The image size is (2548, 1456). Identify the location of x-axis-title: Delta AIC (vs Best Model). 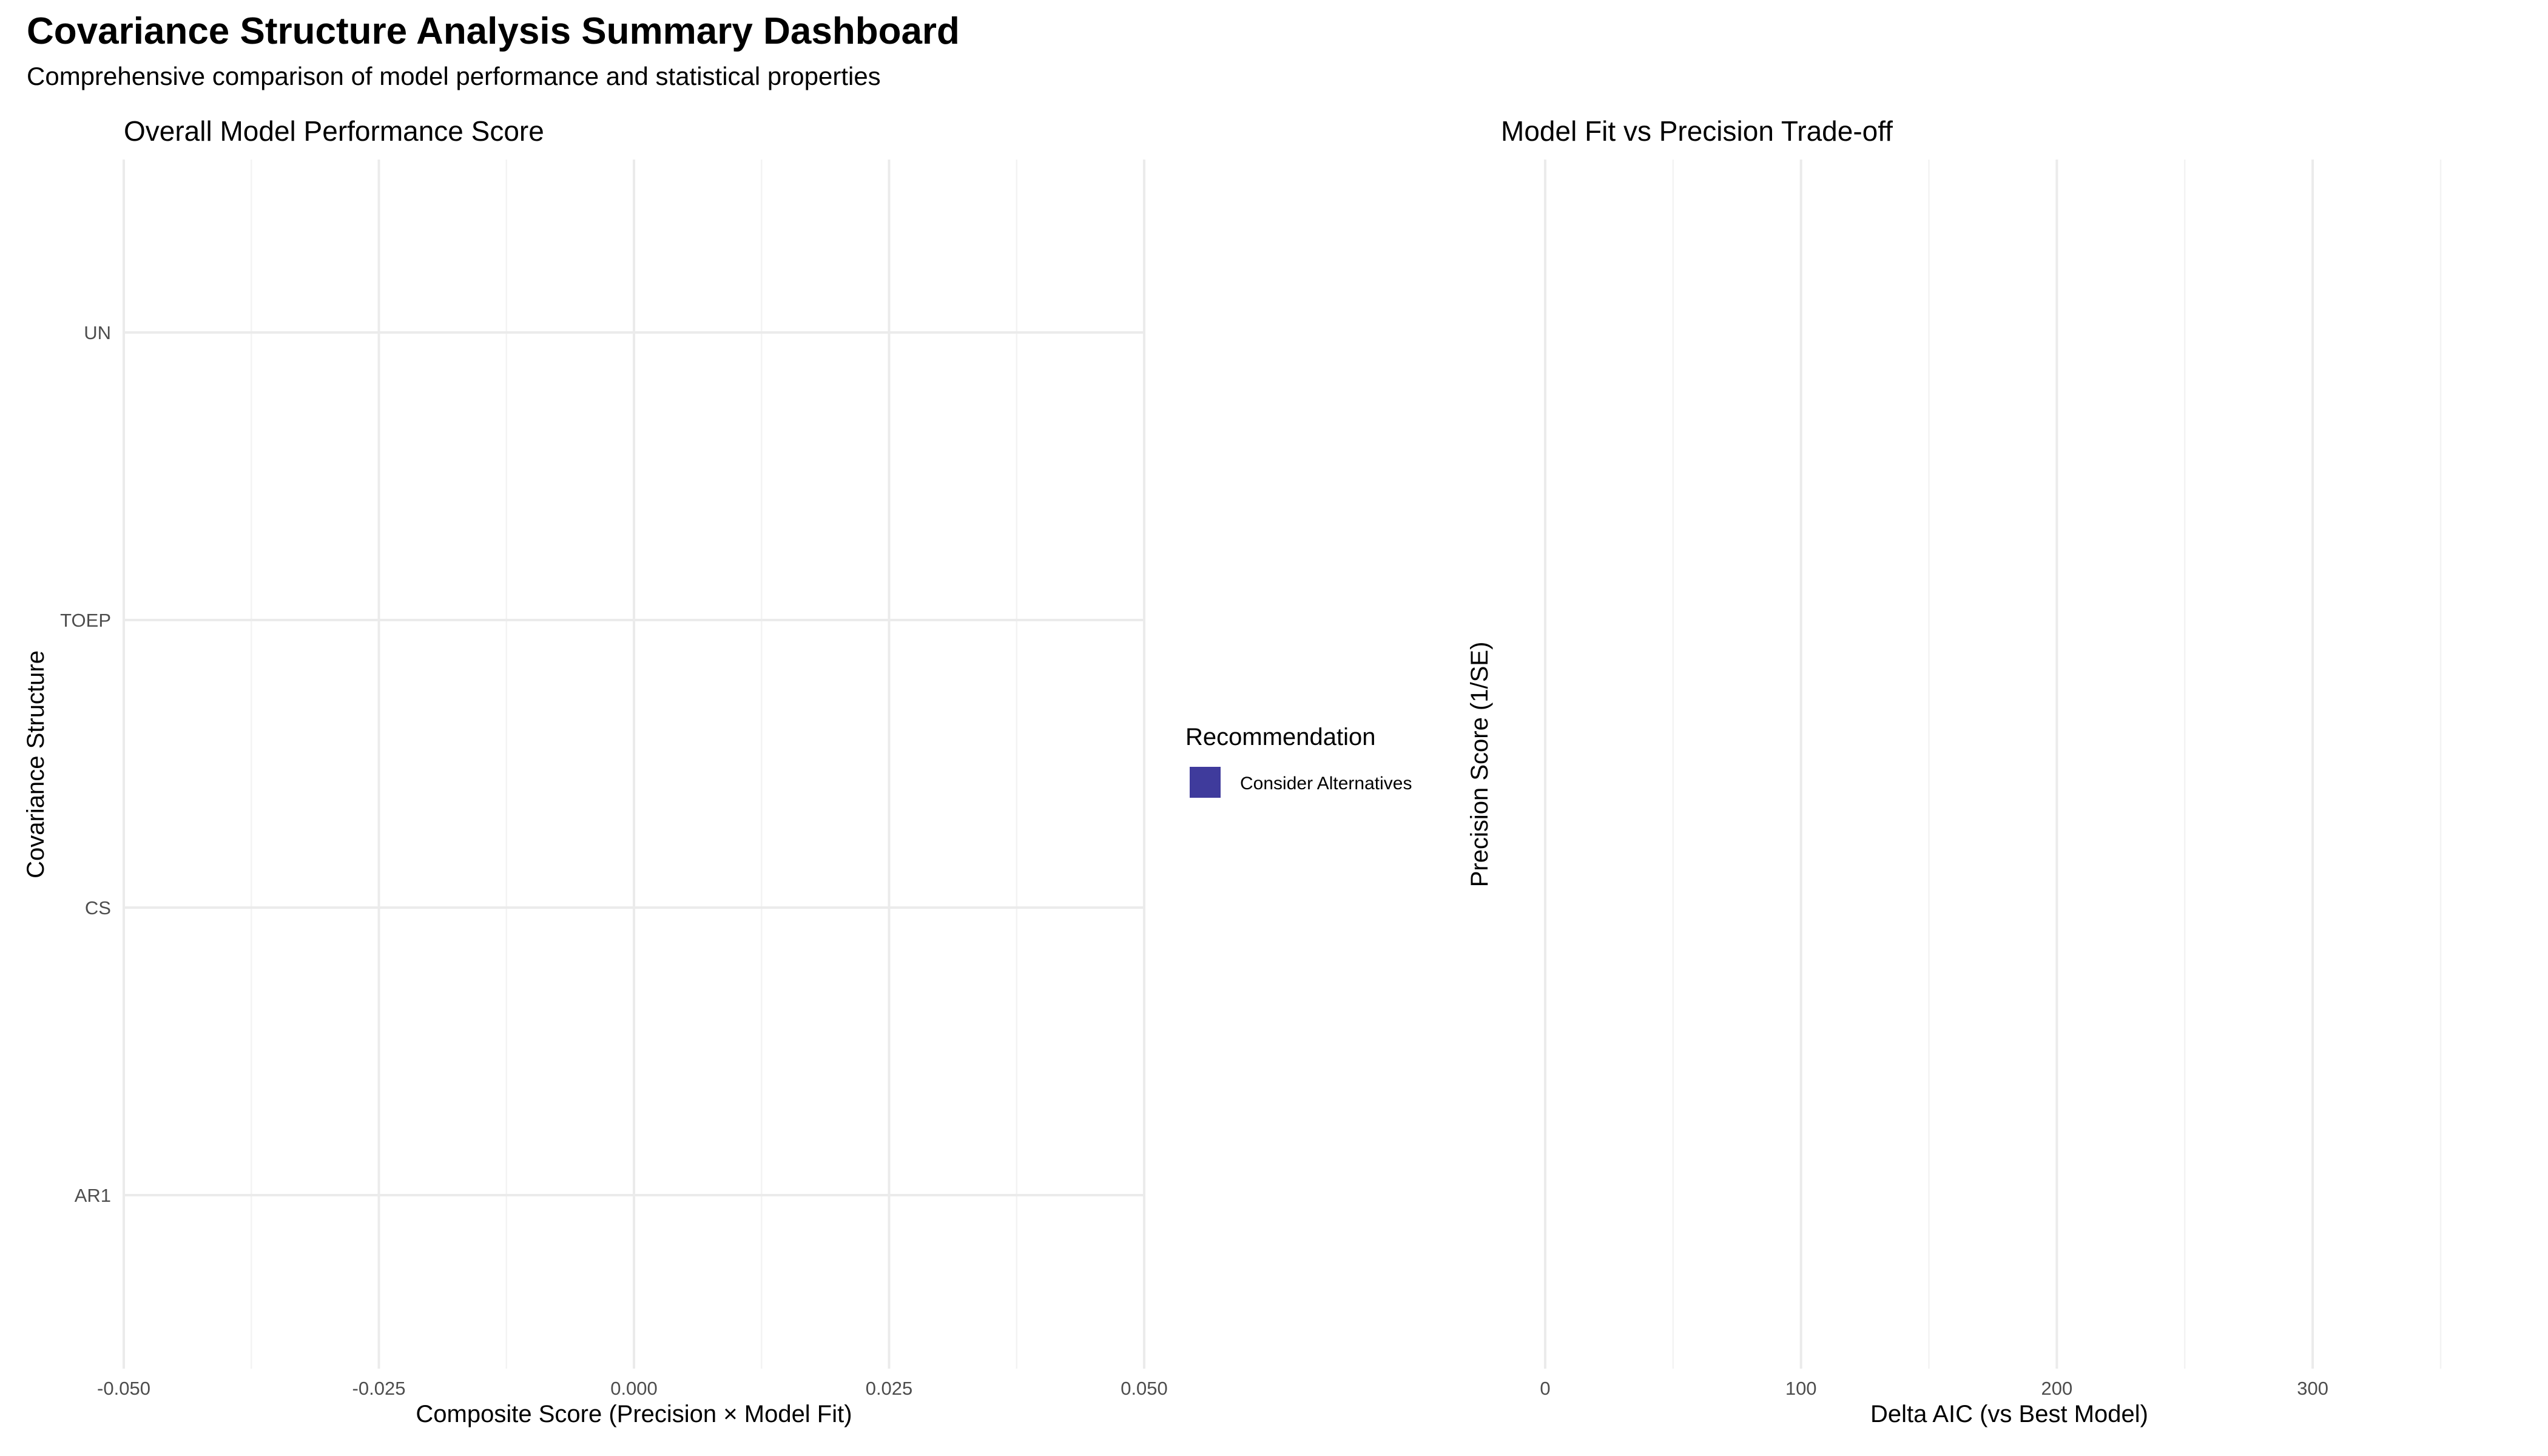
(2009, 1414).